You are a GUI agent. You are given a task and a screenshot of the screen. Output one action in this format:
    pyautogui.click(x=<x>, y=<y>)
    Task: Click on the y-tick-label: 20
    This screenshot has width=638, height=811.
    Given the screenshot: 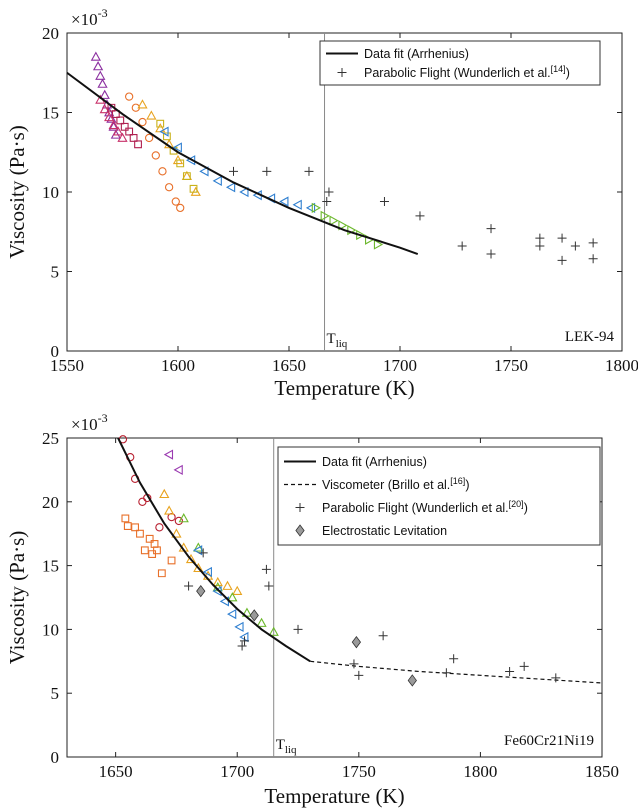 What is the action you would take?
    pyautogui.click(x=50, y=33)
    